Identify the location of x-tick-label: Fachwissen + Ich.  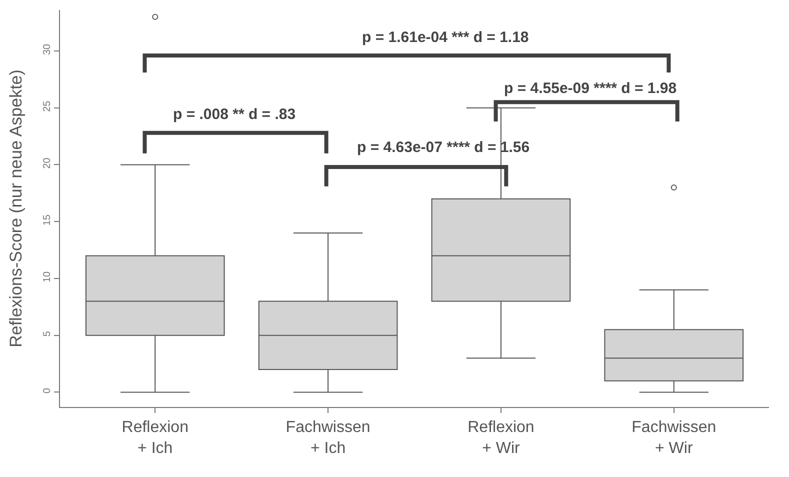
(328, 438).